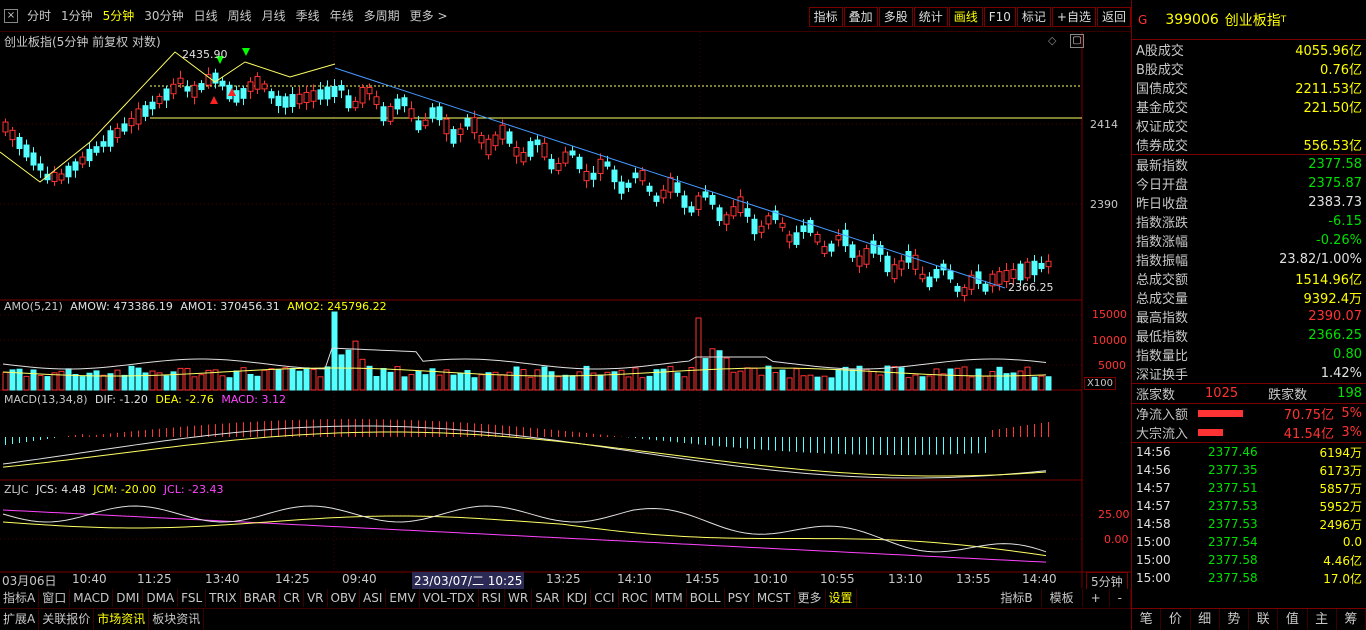 The image size is (1366, 630). Describe the element at coordinates (1264, 619) in the screenshot. I see `quote-tab-4: 联` at that location.